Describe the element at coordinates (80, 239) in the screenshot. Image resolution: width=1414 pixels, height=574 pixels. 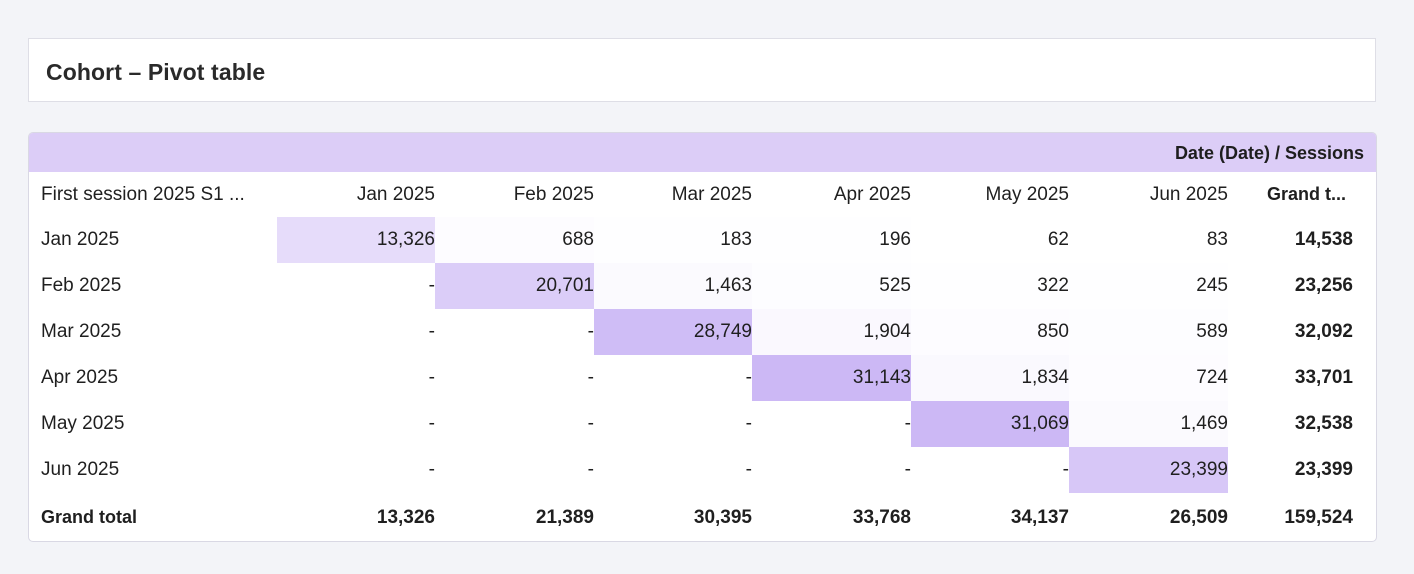
I see `row-label: Jan 2025` at that location.